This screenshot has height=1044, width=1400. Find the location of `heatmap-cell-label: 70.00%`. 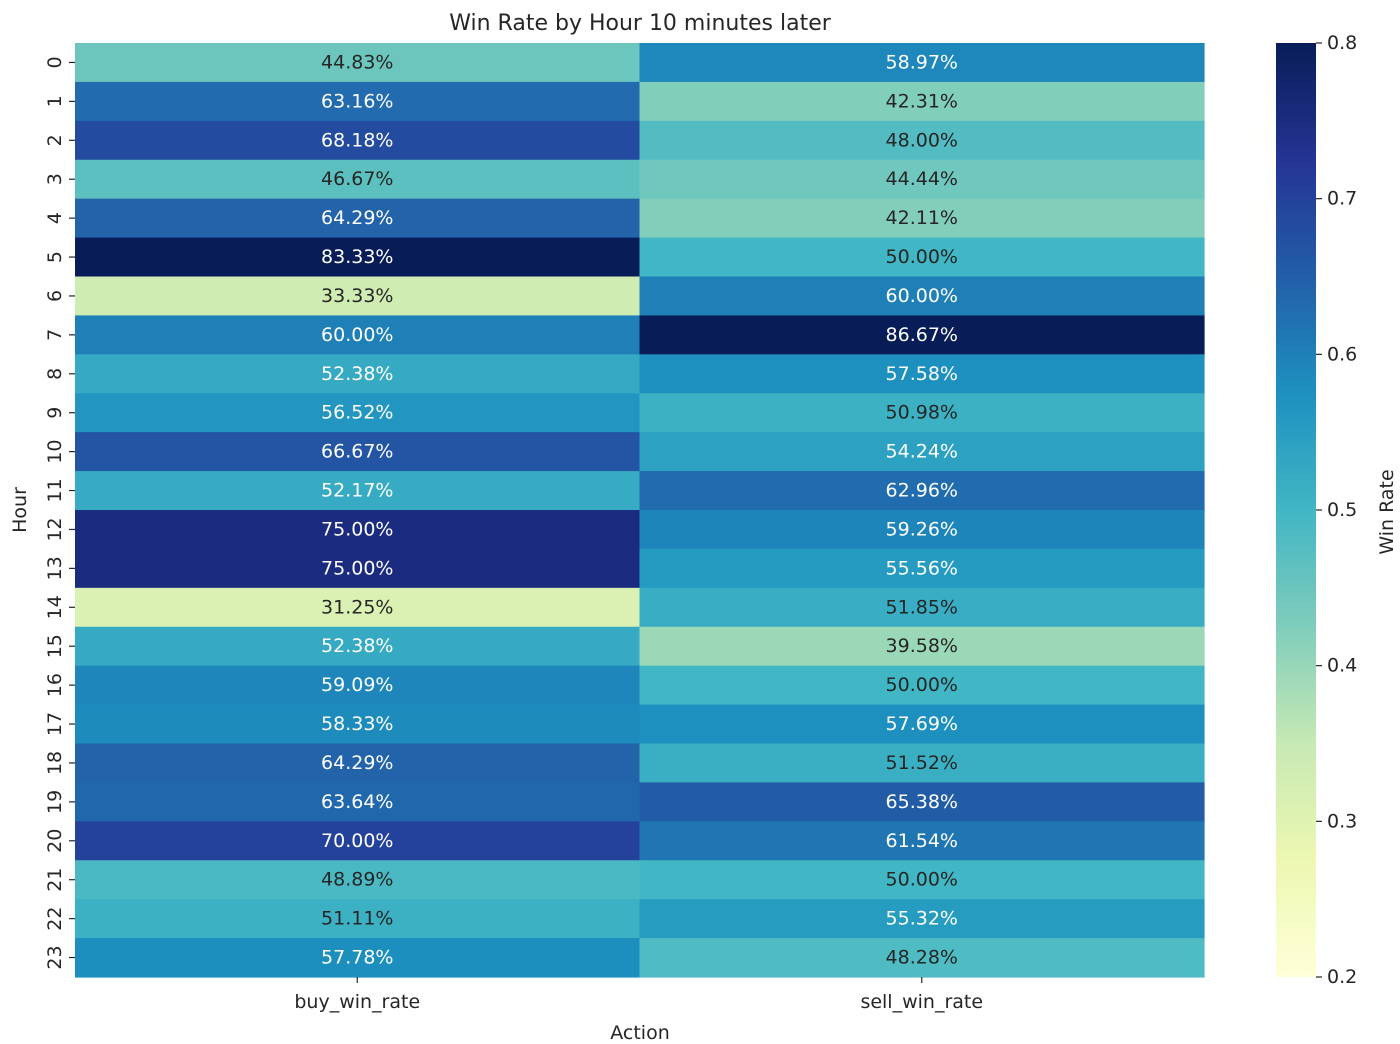

heatmap-cell-label: 70.00% is located at coordinates (357, 841).